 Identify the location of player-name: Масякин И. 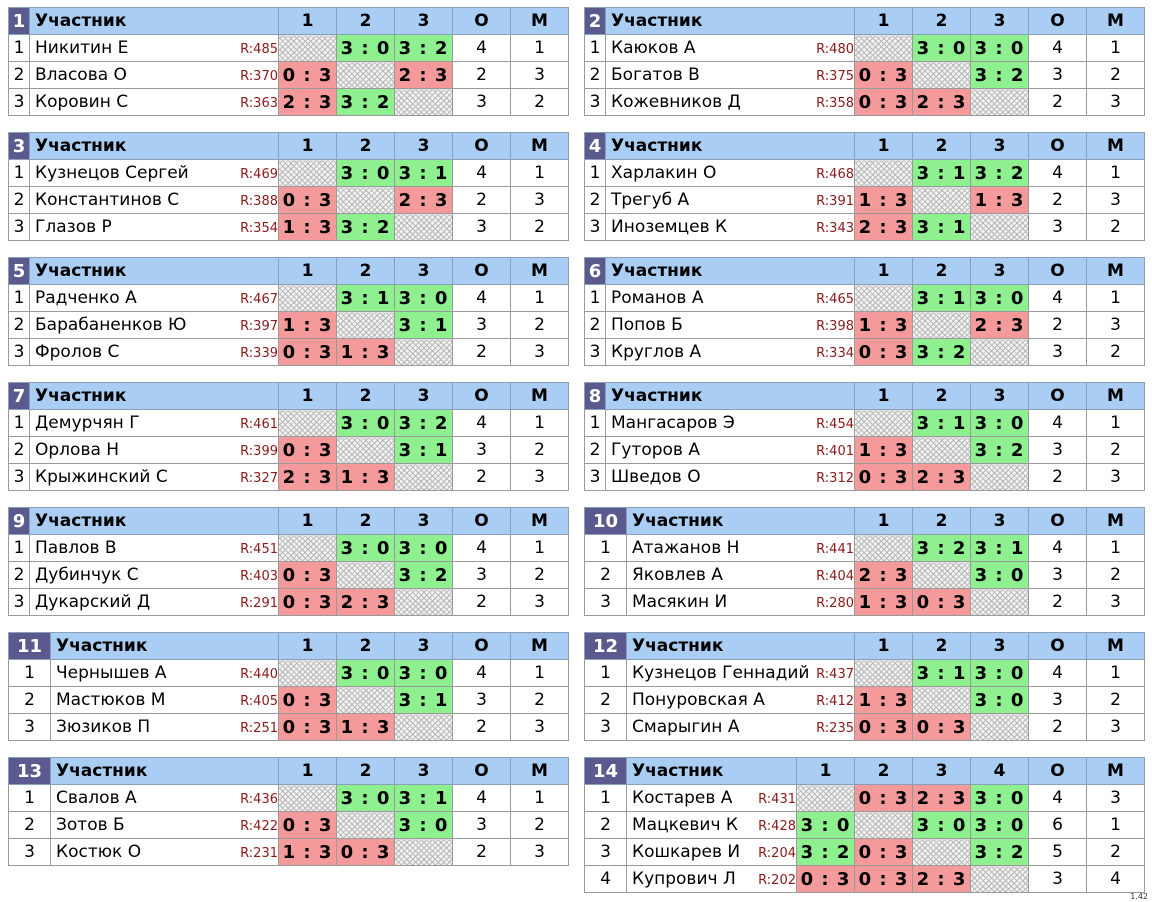
(680, 602).